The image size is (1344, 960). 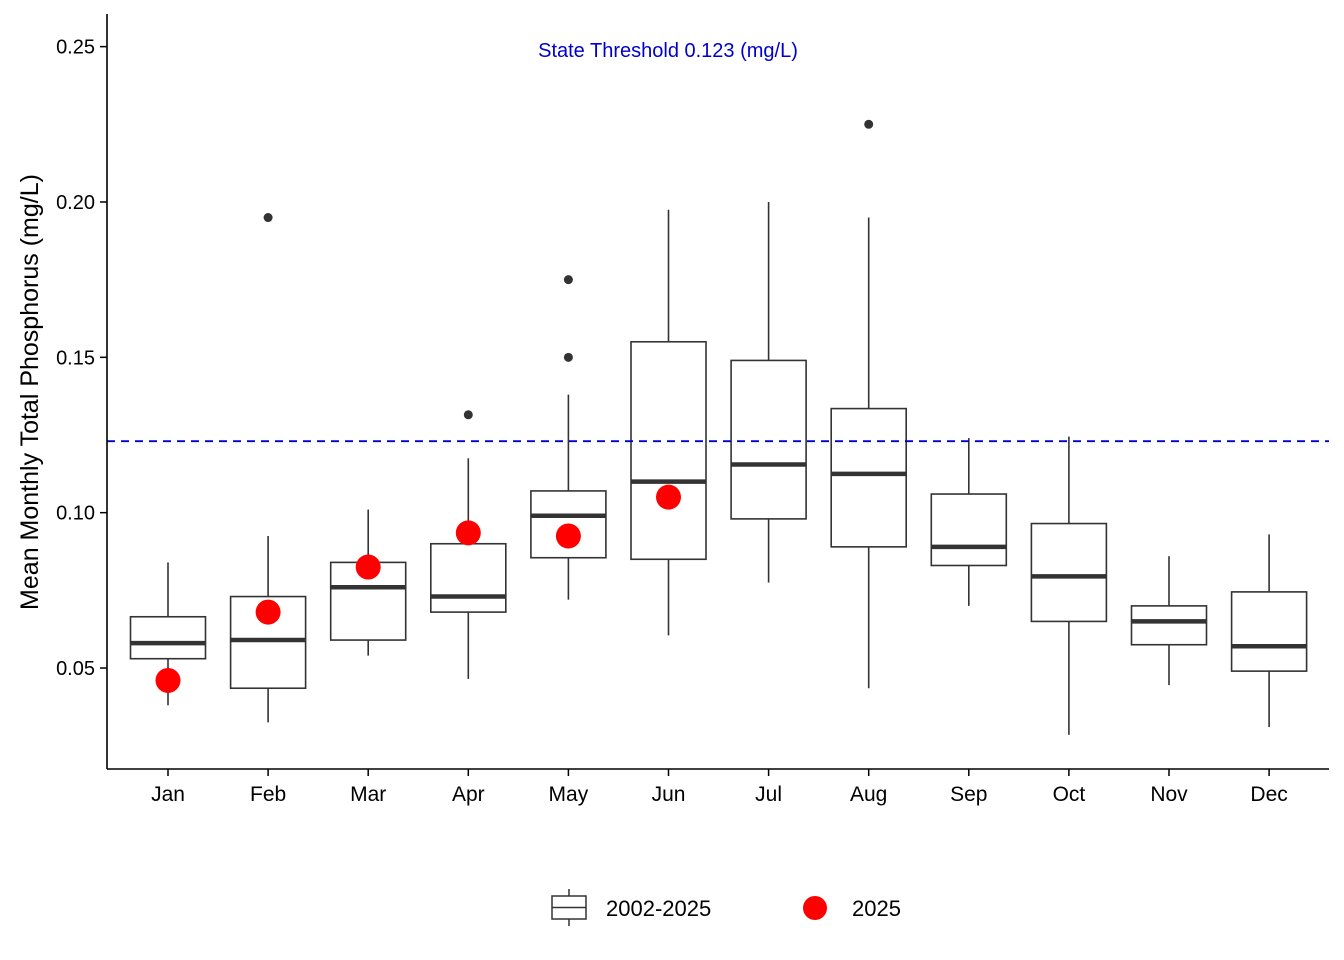 I want to click on x-tick-label: Dec, so click(x=1268, y=794).